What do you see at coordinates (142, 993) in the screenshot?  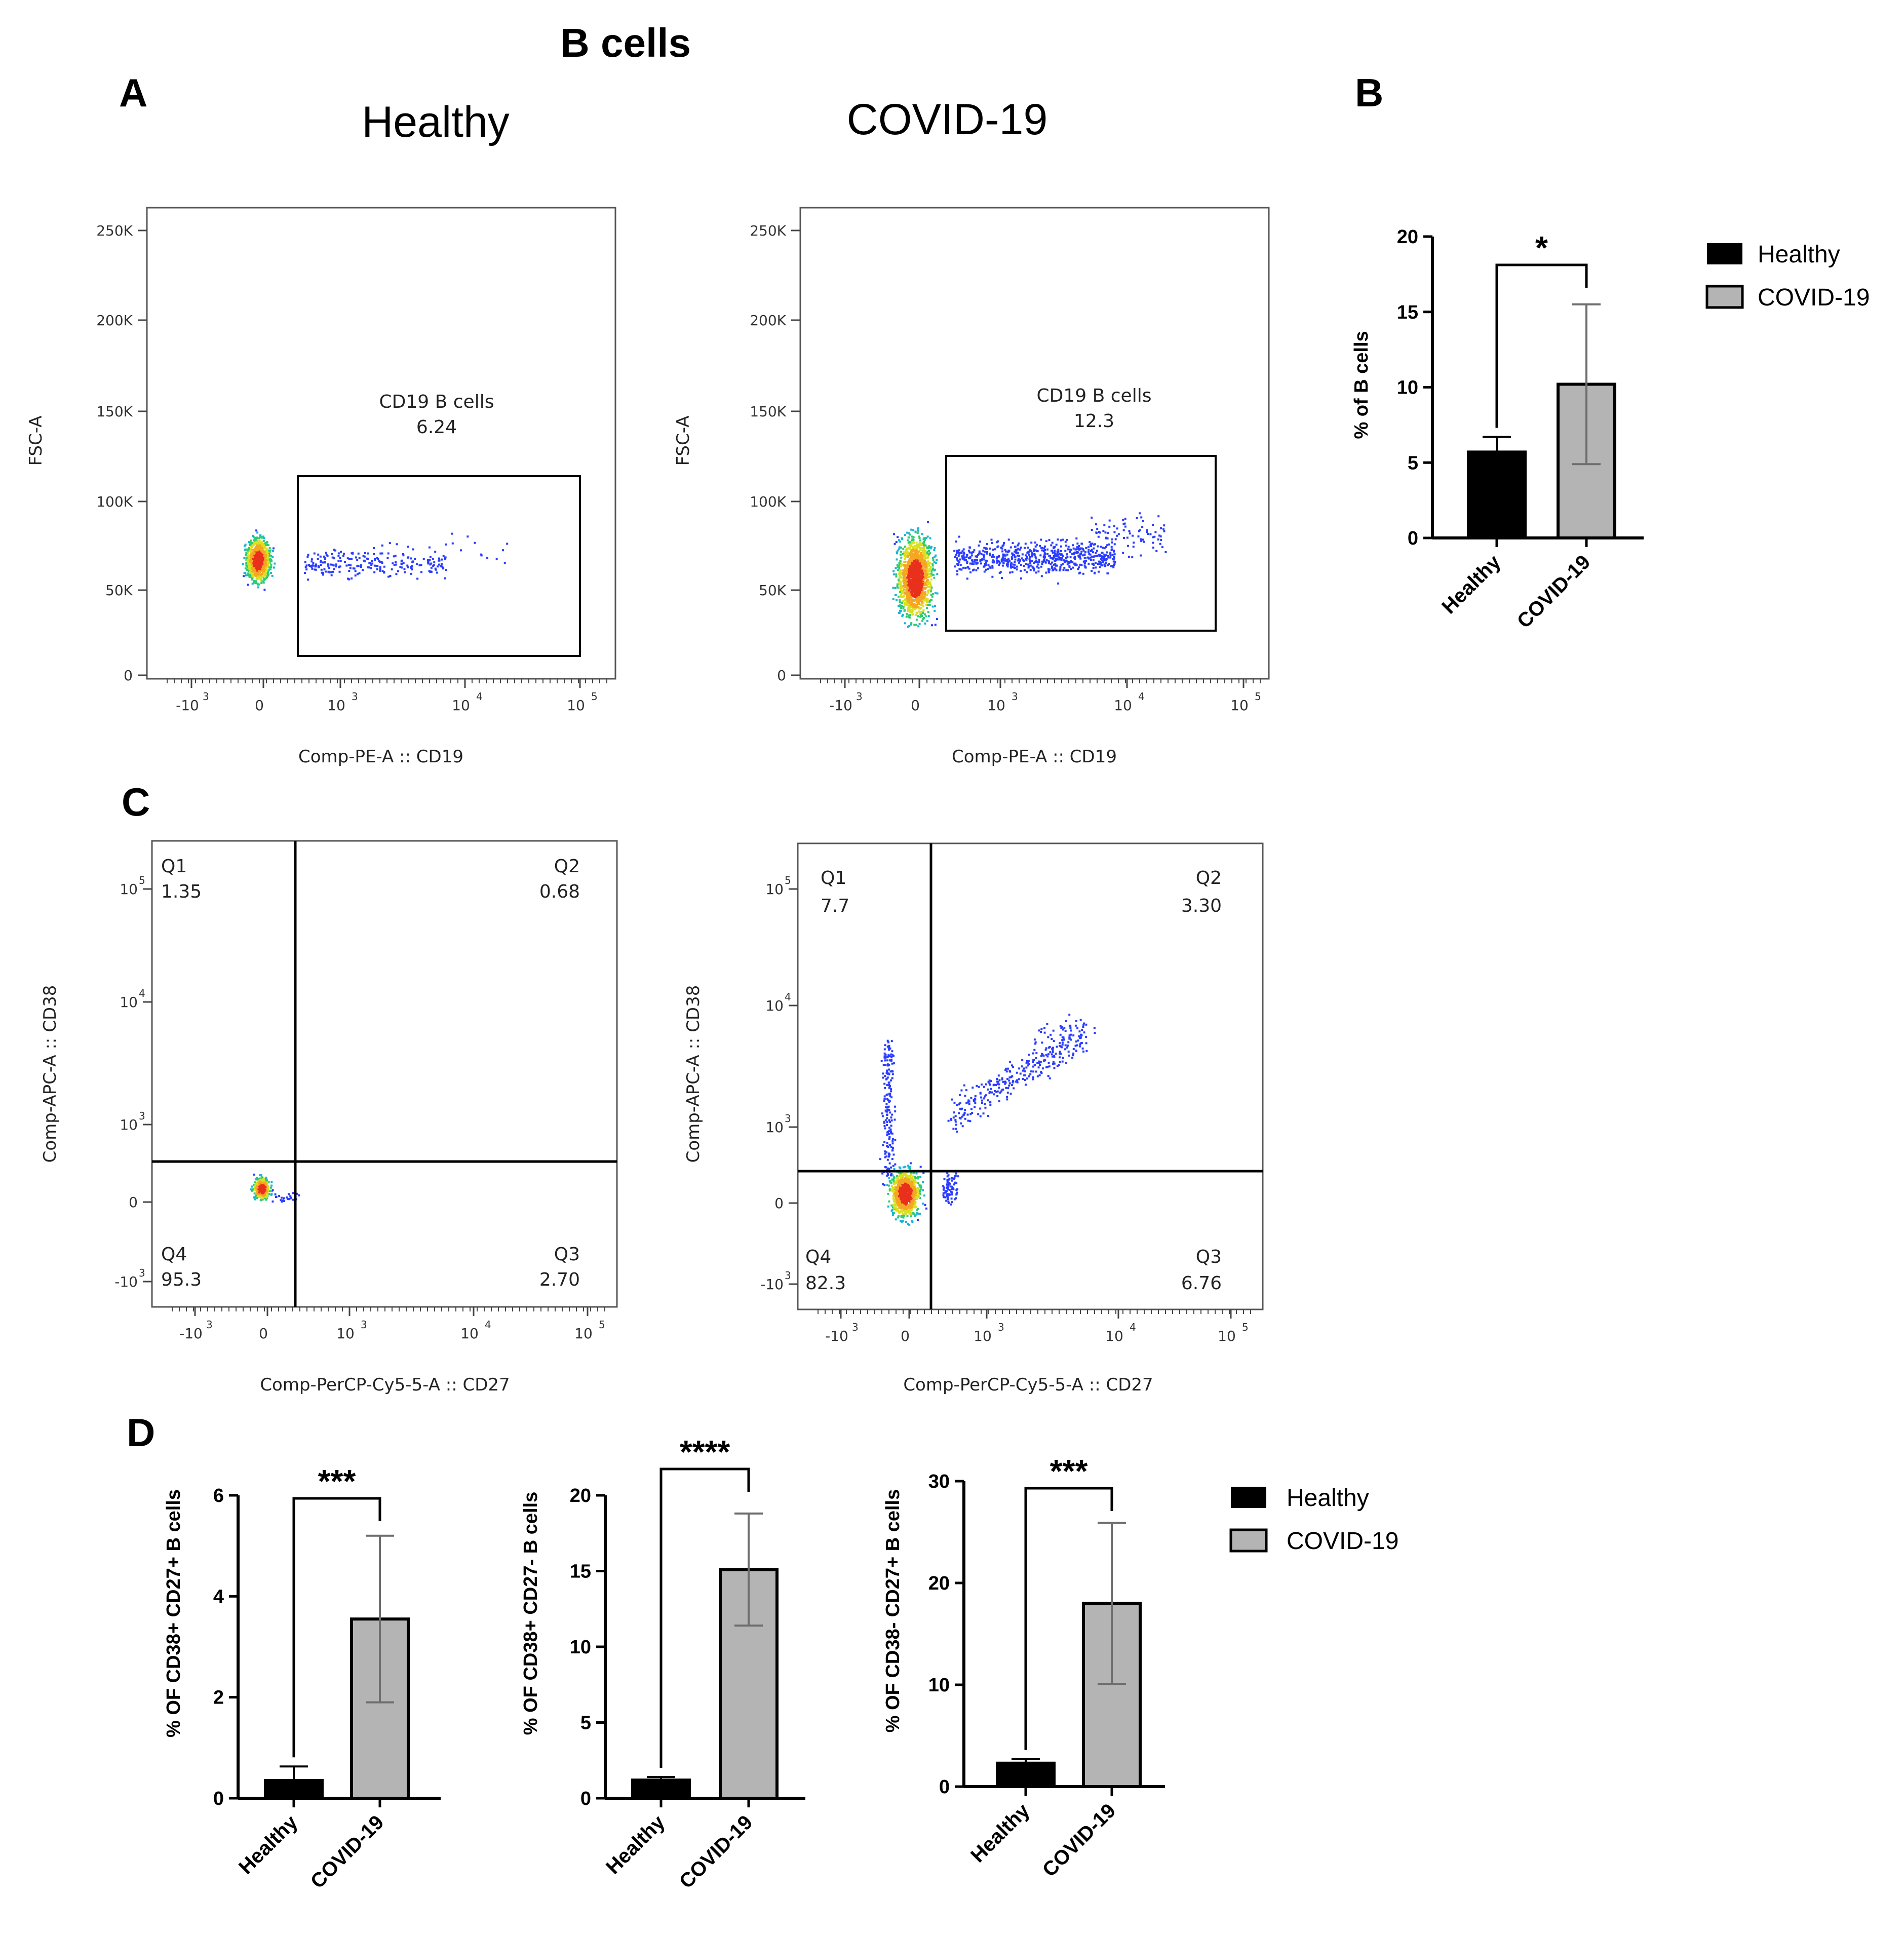 I see `y-tick-exponent: 4` at bounding box center [142, 993].